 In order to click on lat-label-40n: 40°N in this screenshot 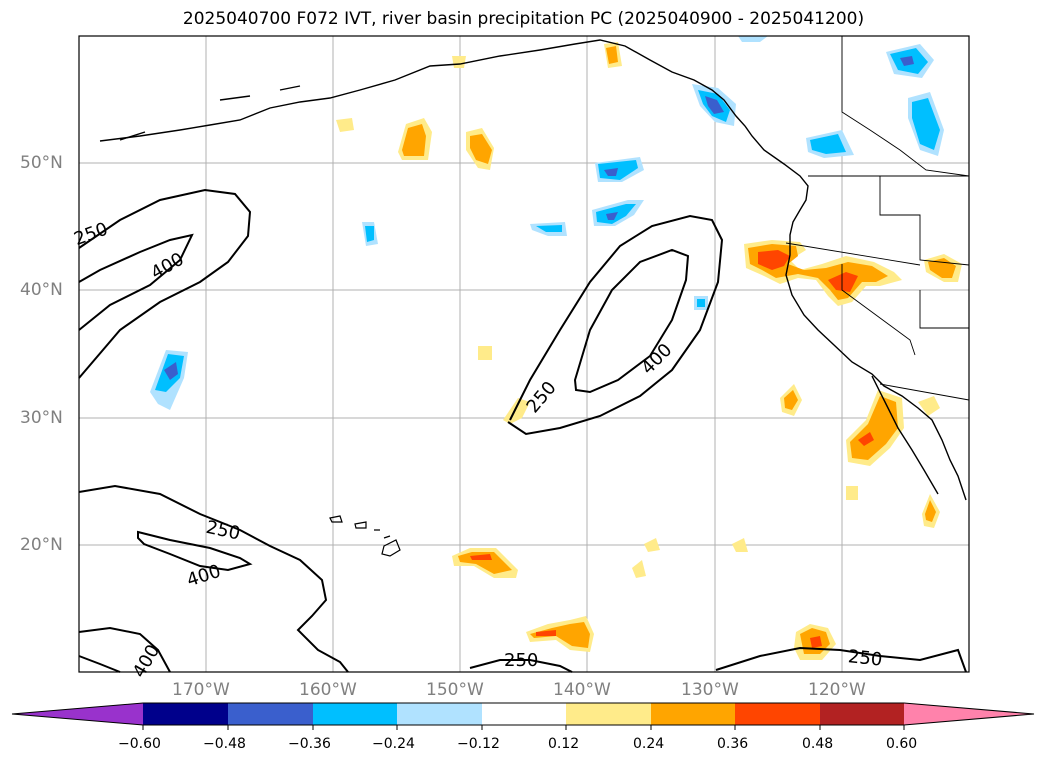, I will do `click(41, 290)`.